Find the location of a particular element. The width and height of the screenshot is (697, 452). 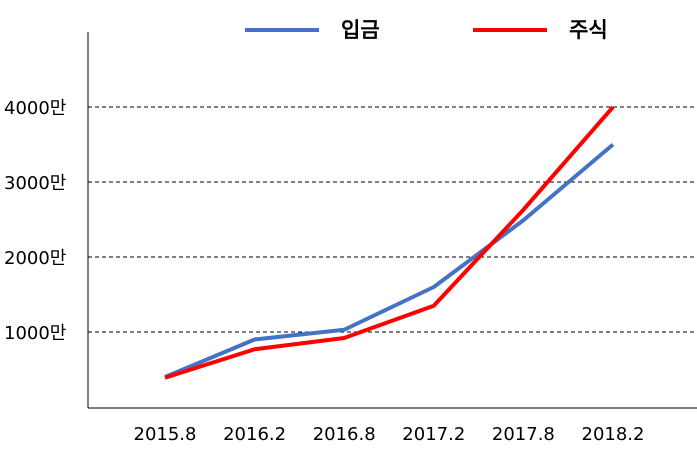

x-tick-label: 2017.2 is located at coordinates (433, 434).